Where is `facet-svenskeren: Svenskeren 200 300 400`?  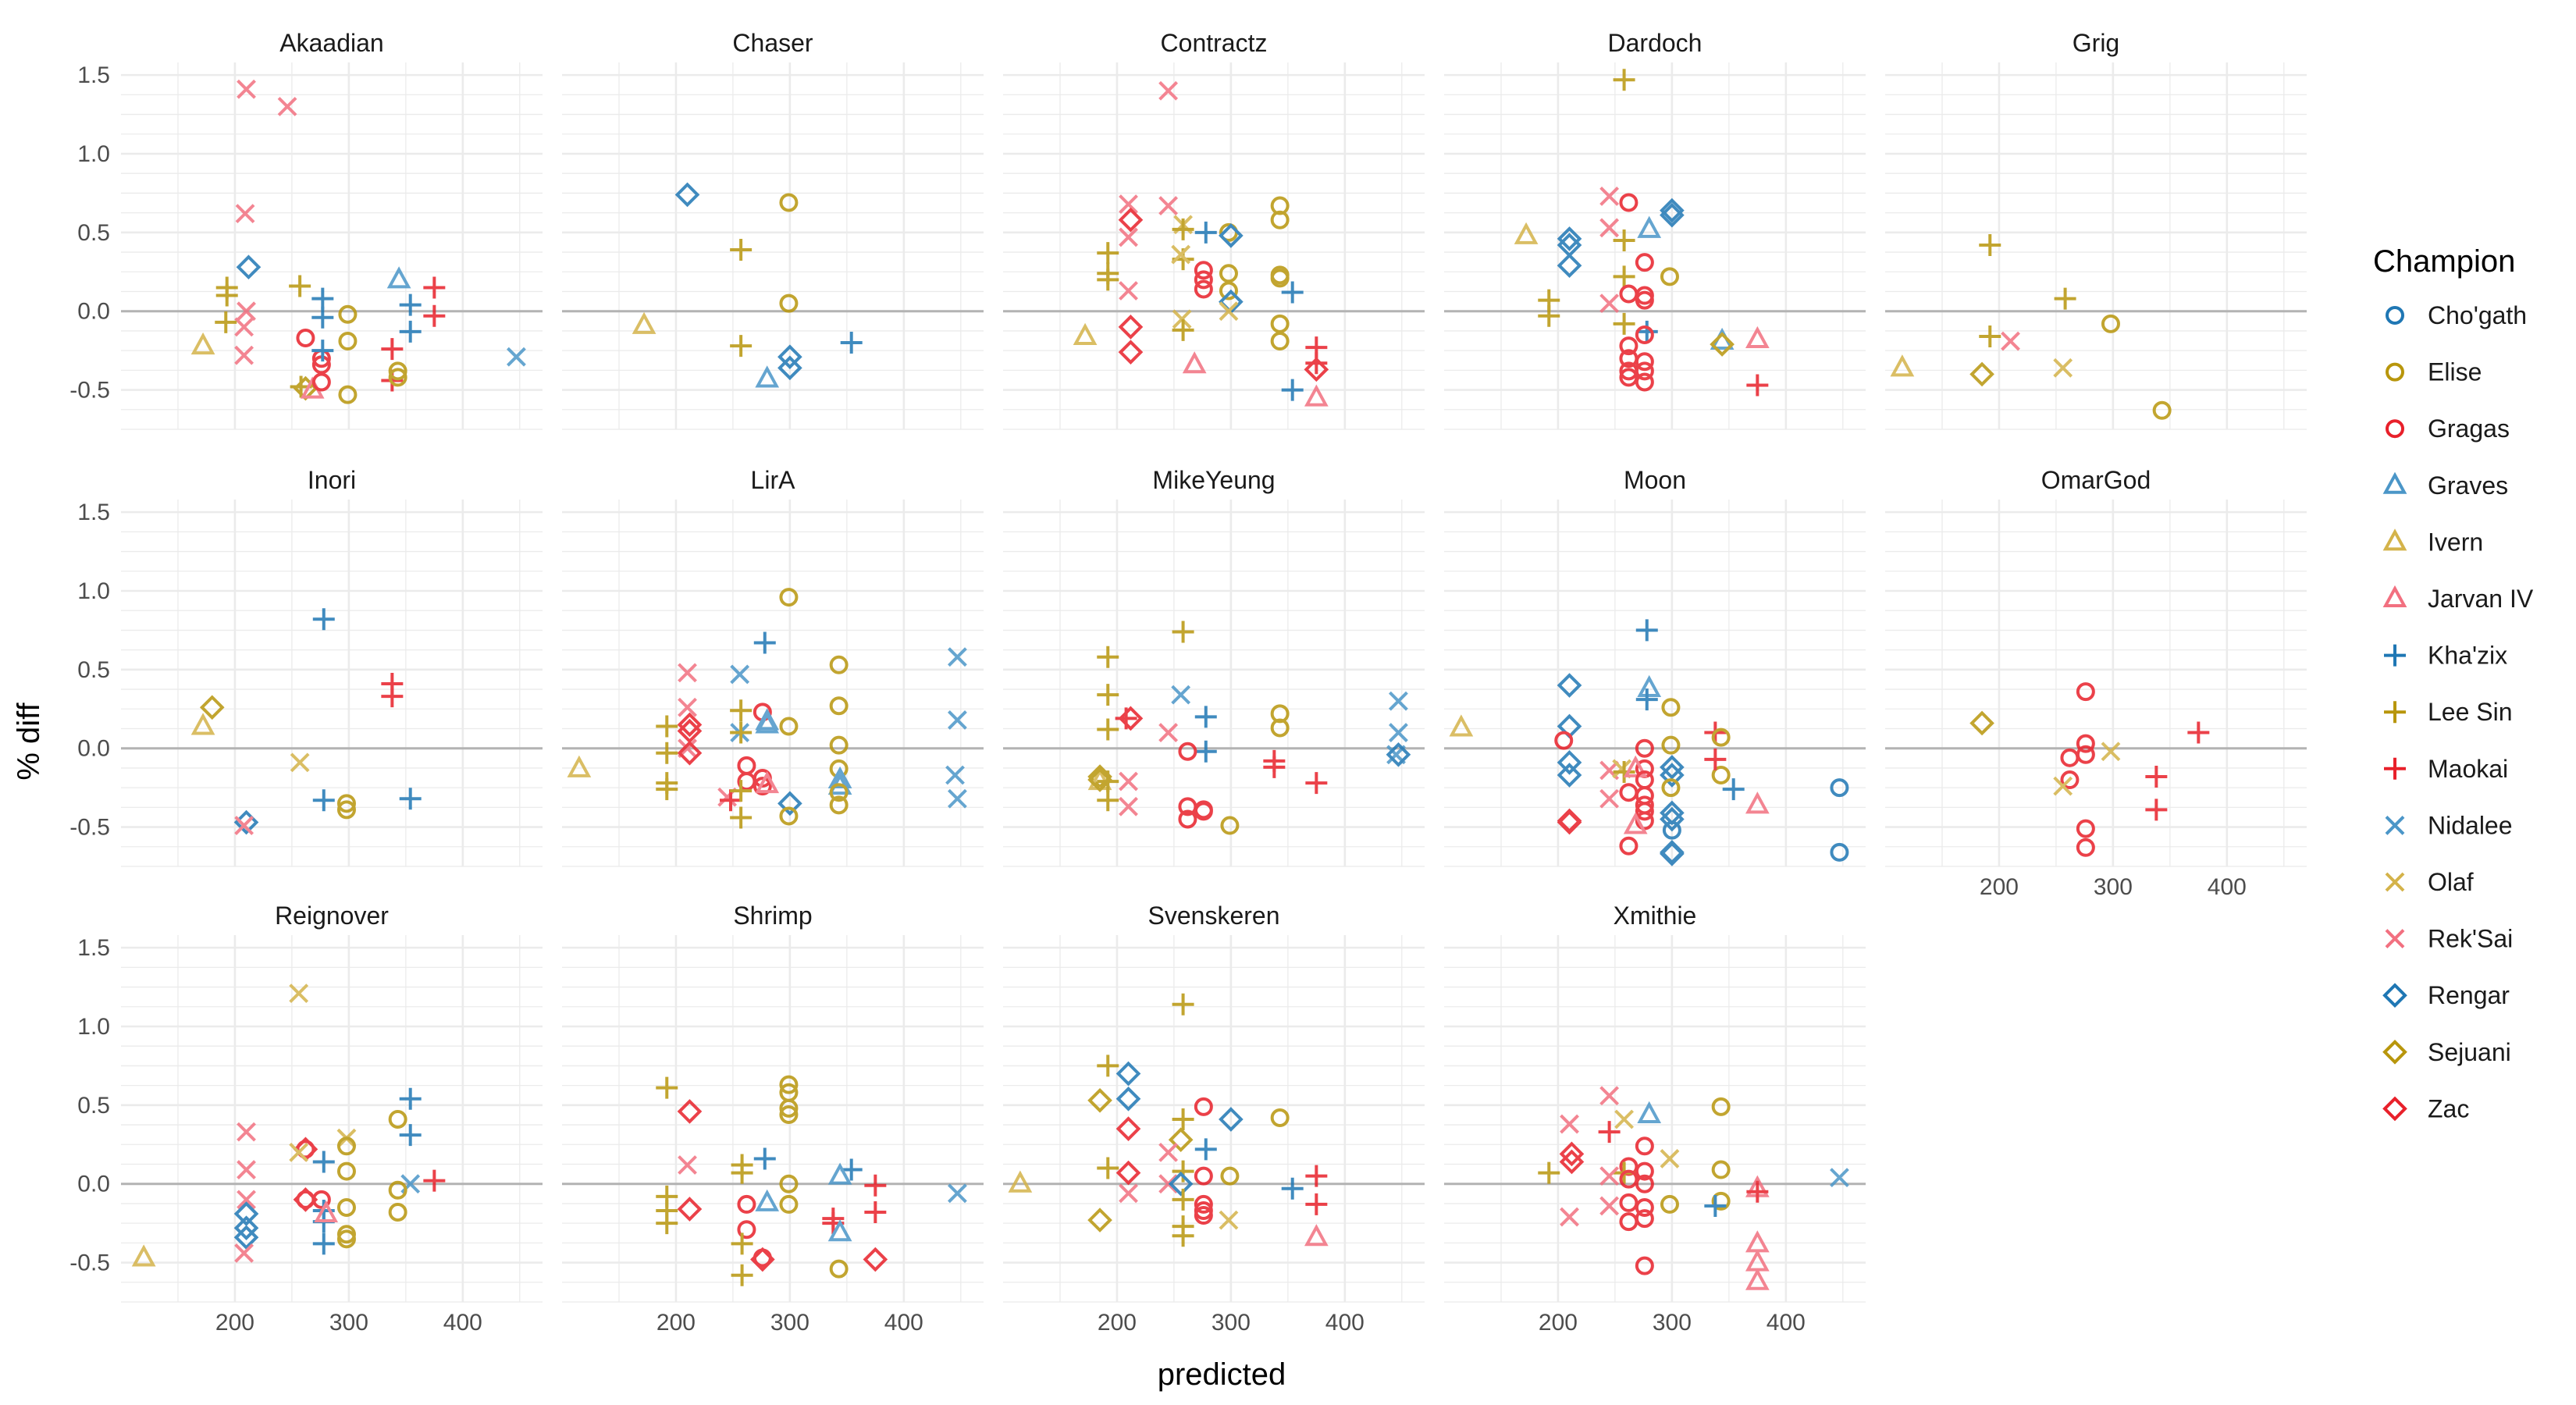
facet-svenskeren: Svenskeren 200 300 400 is located at coordinates (1214, 1119).